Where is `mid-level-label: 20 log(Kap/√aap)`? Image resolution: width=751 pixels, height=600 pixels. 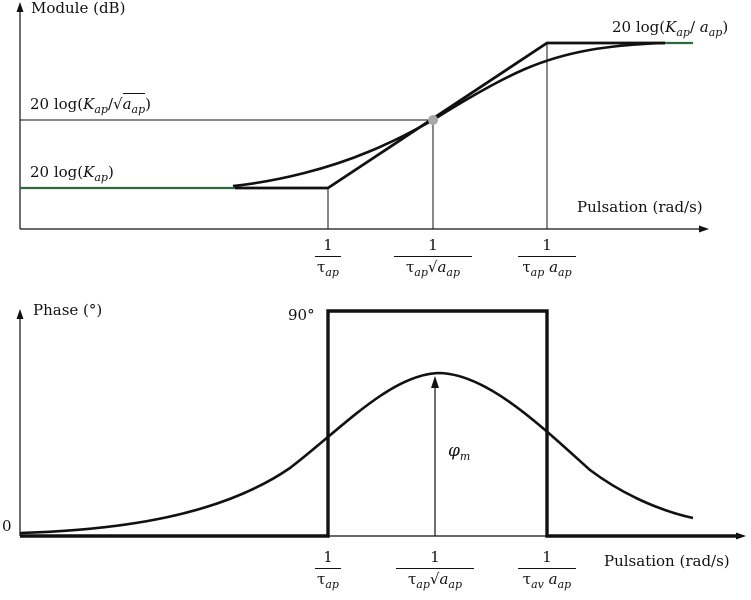
mid-level-label: 20 log(Kap/√aap) is located at coordinates (91, 104).